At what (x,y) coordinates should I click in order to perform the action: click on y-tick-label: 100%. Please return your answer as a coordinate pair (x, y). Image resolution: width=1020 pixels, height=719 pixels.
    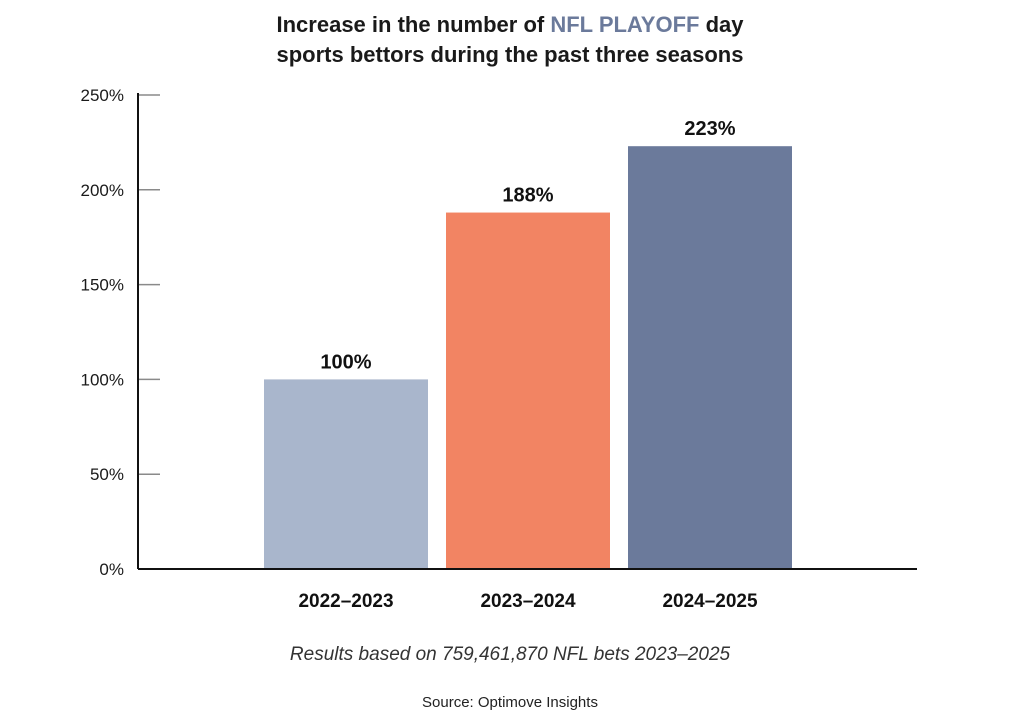
    Looking at the image, I should click on (102, 379).